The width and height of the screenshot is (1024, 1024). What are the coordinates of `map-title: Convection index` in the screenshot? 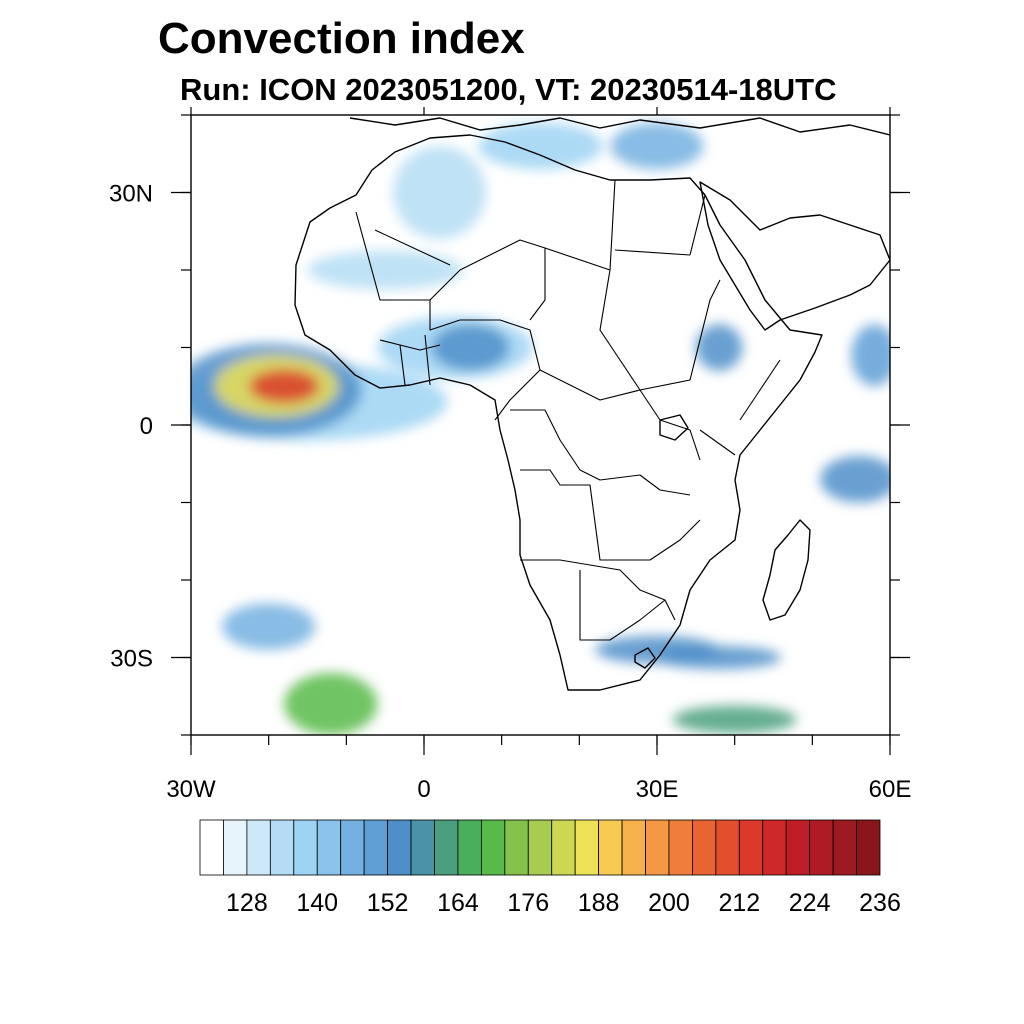 It's located at (341, 38).